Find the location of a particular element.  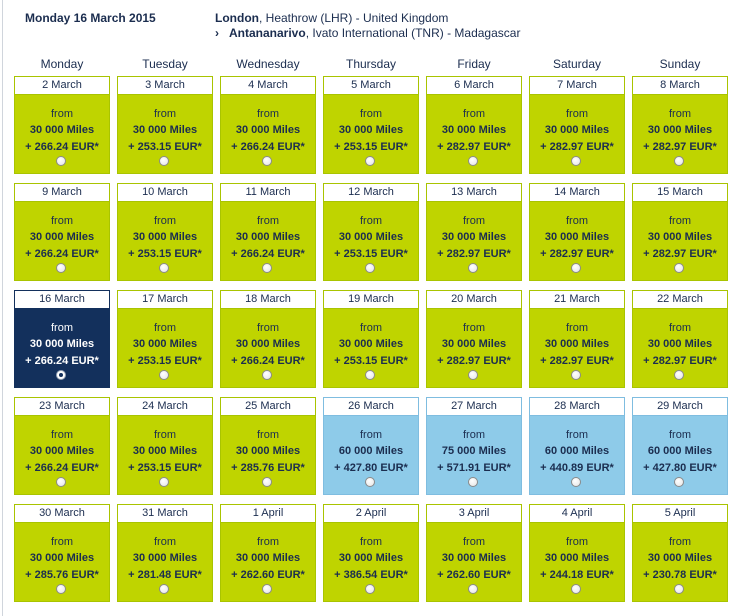

fare-day-cell: 24 March from 30 000 Miles + 253.15 EUR* is located at coordinates (165, 446).